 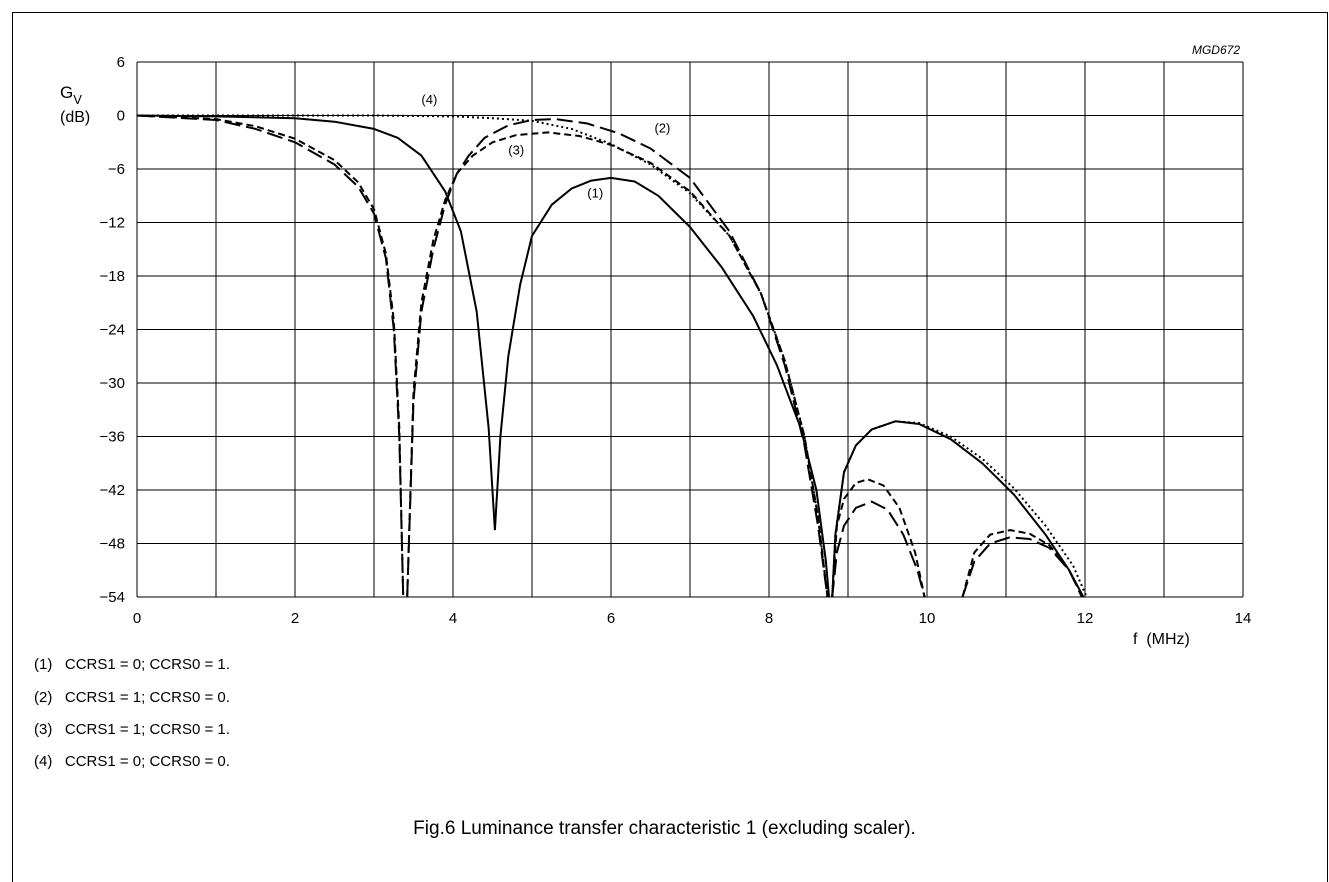 I want to click on legend-tag: (4), so click(x=43, y=761).